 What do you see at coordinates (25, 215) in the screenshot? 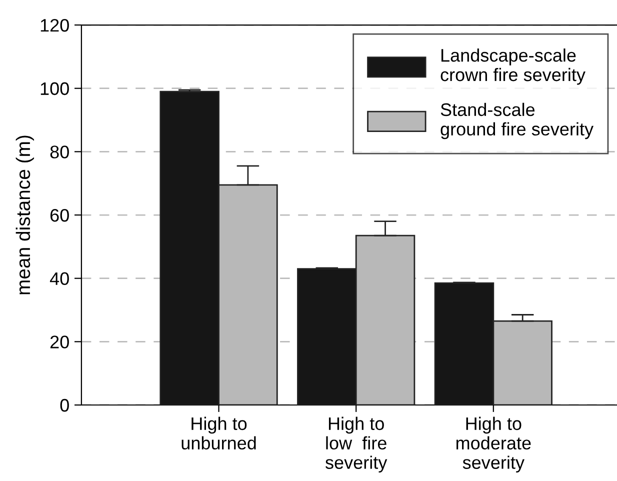
I see `y-axis-title: mean distance (m)` at bounding box center [25, 215].